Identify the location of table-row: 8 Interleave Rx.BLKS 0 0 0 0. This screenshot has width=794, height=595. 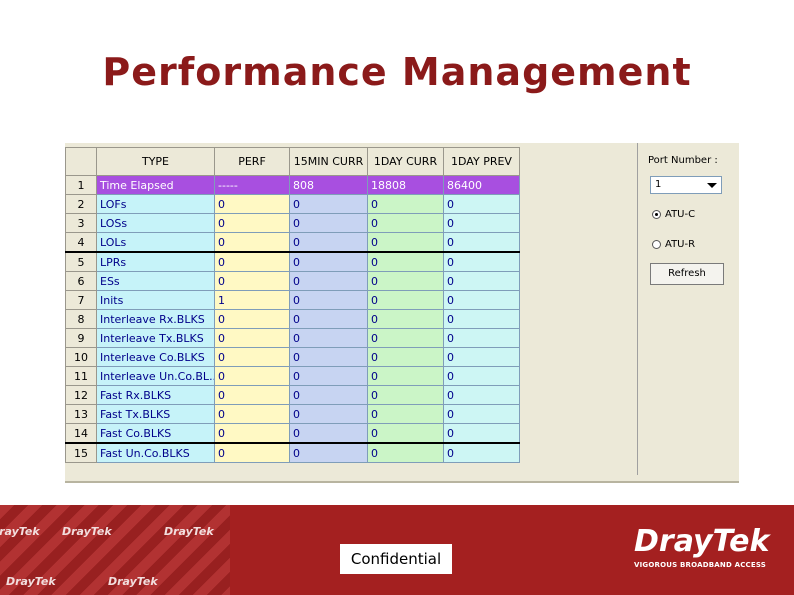
(292, 319).